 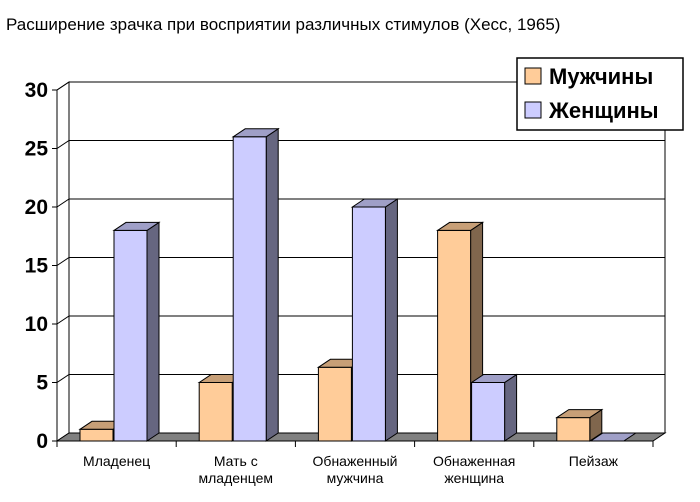 I want to click on x-tick-label: женщина, so click(x=474, y=478).